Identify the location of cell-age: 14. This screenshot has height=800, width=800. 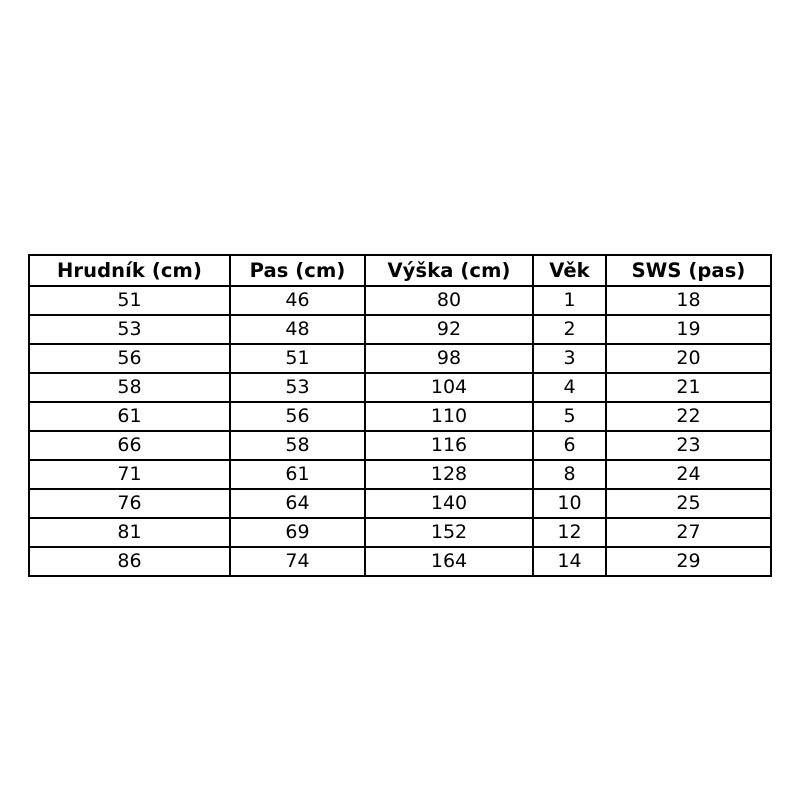
(569, 561).